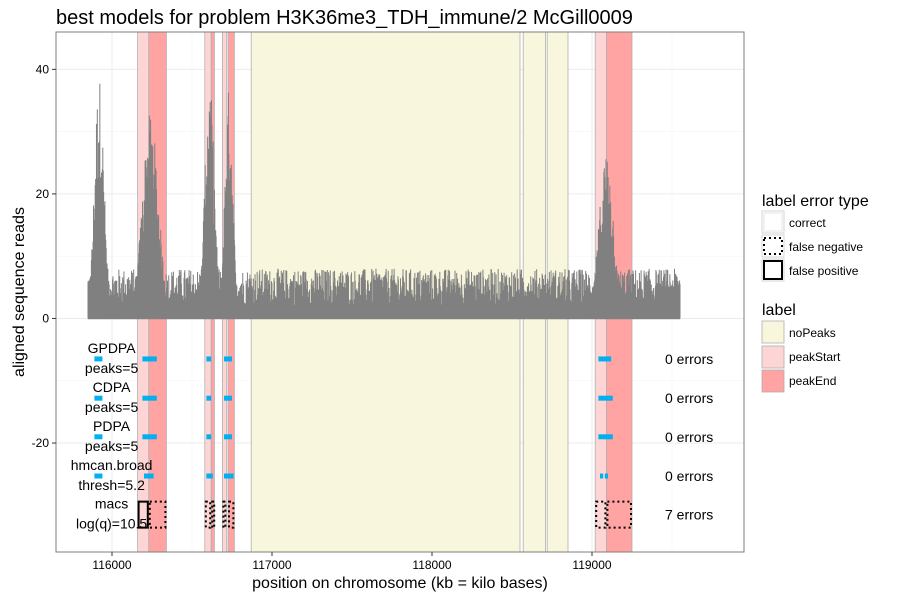 The image size is (900, 600). Describe the element at coordinates (45, 318) in the screenshot. I see `y-tick-label: 0` at that location.